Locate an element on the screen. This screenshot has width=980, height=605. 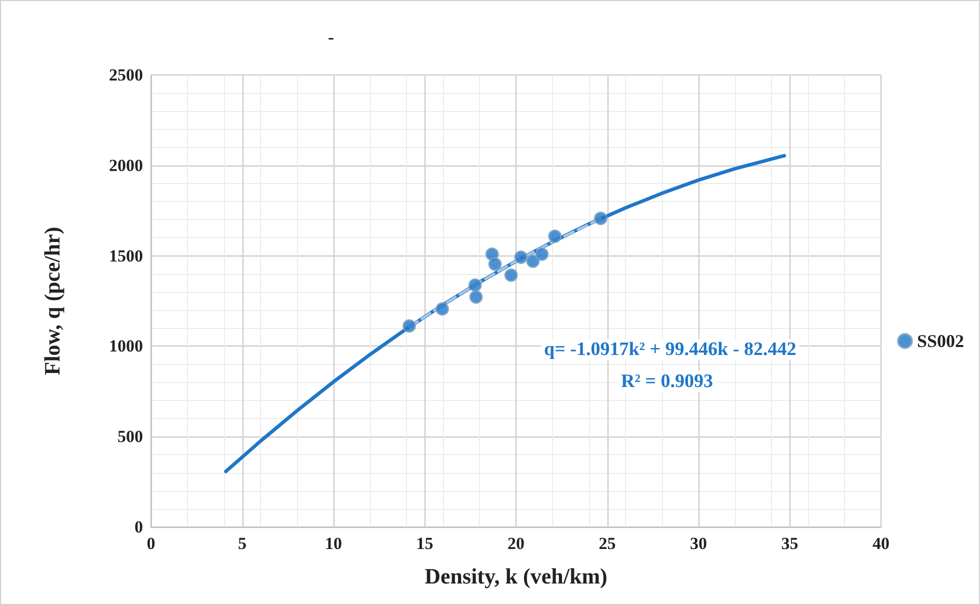
x-tick-label: 5 is located at coordinates (242, 543).